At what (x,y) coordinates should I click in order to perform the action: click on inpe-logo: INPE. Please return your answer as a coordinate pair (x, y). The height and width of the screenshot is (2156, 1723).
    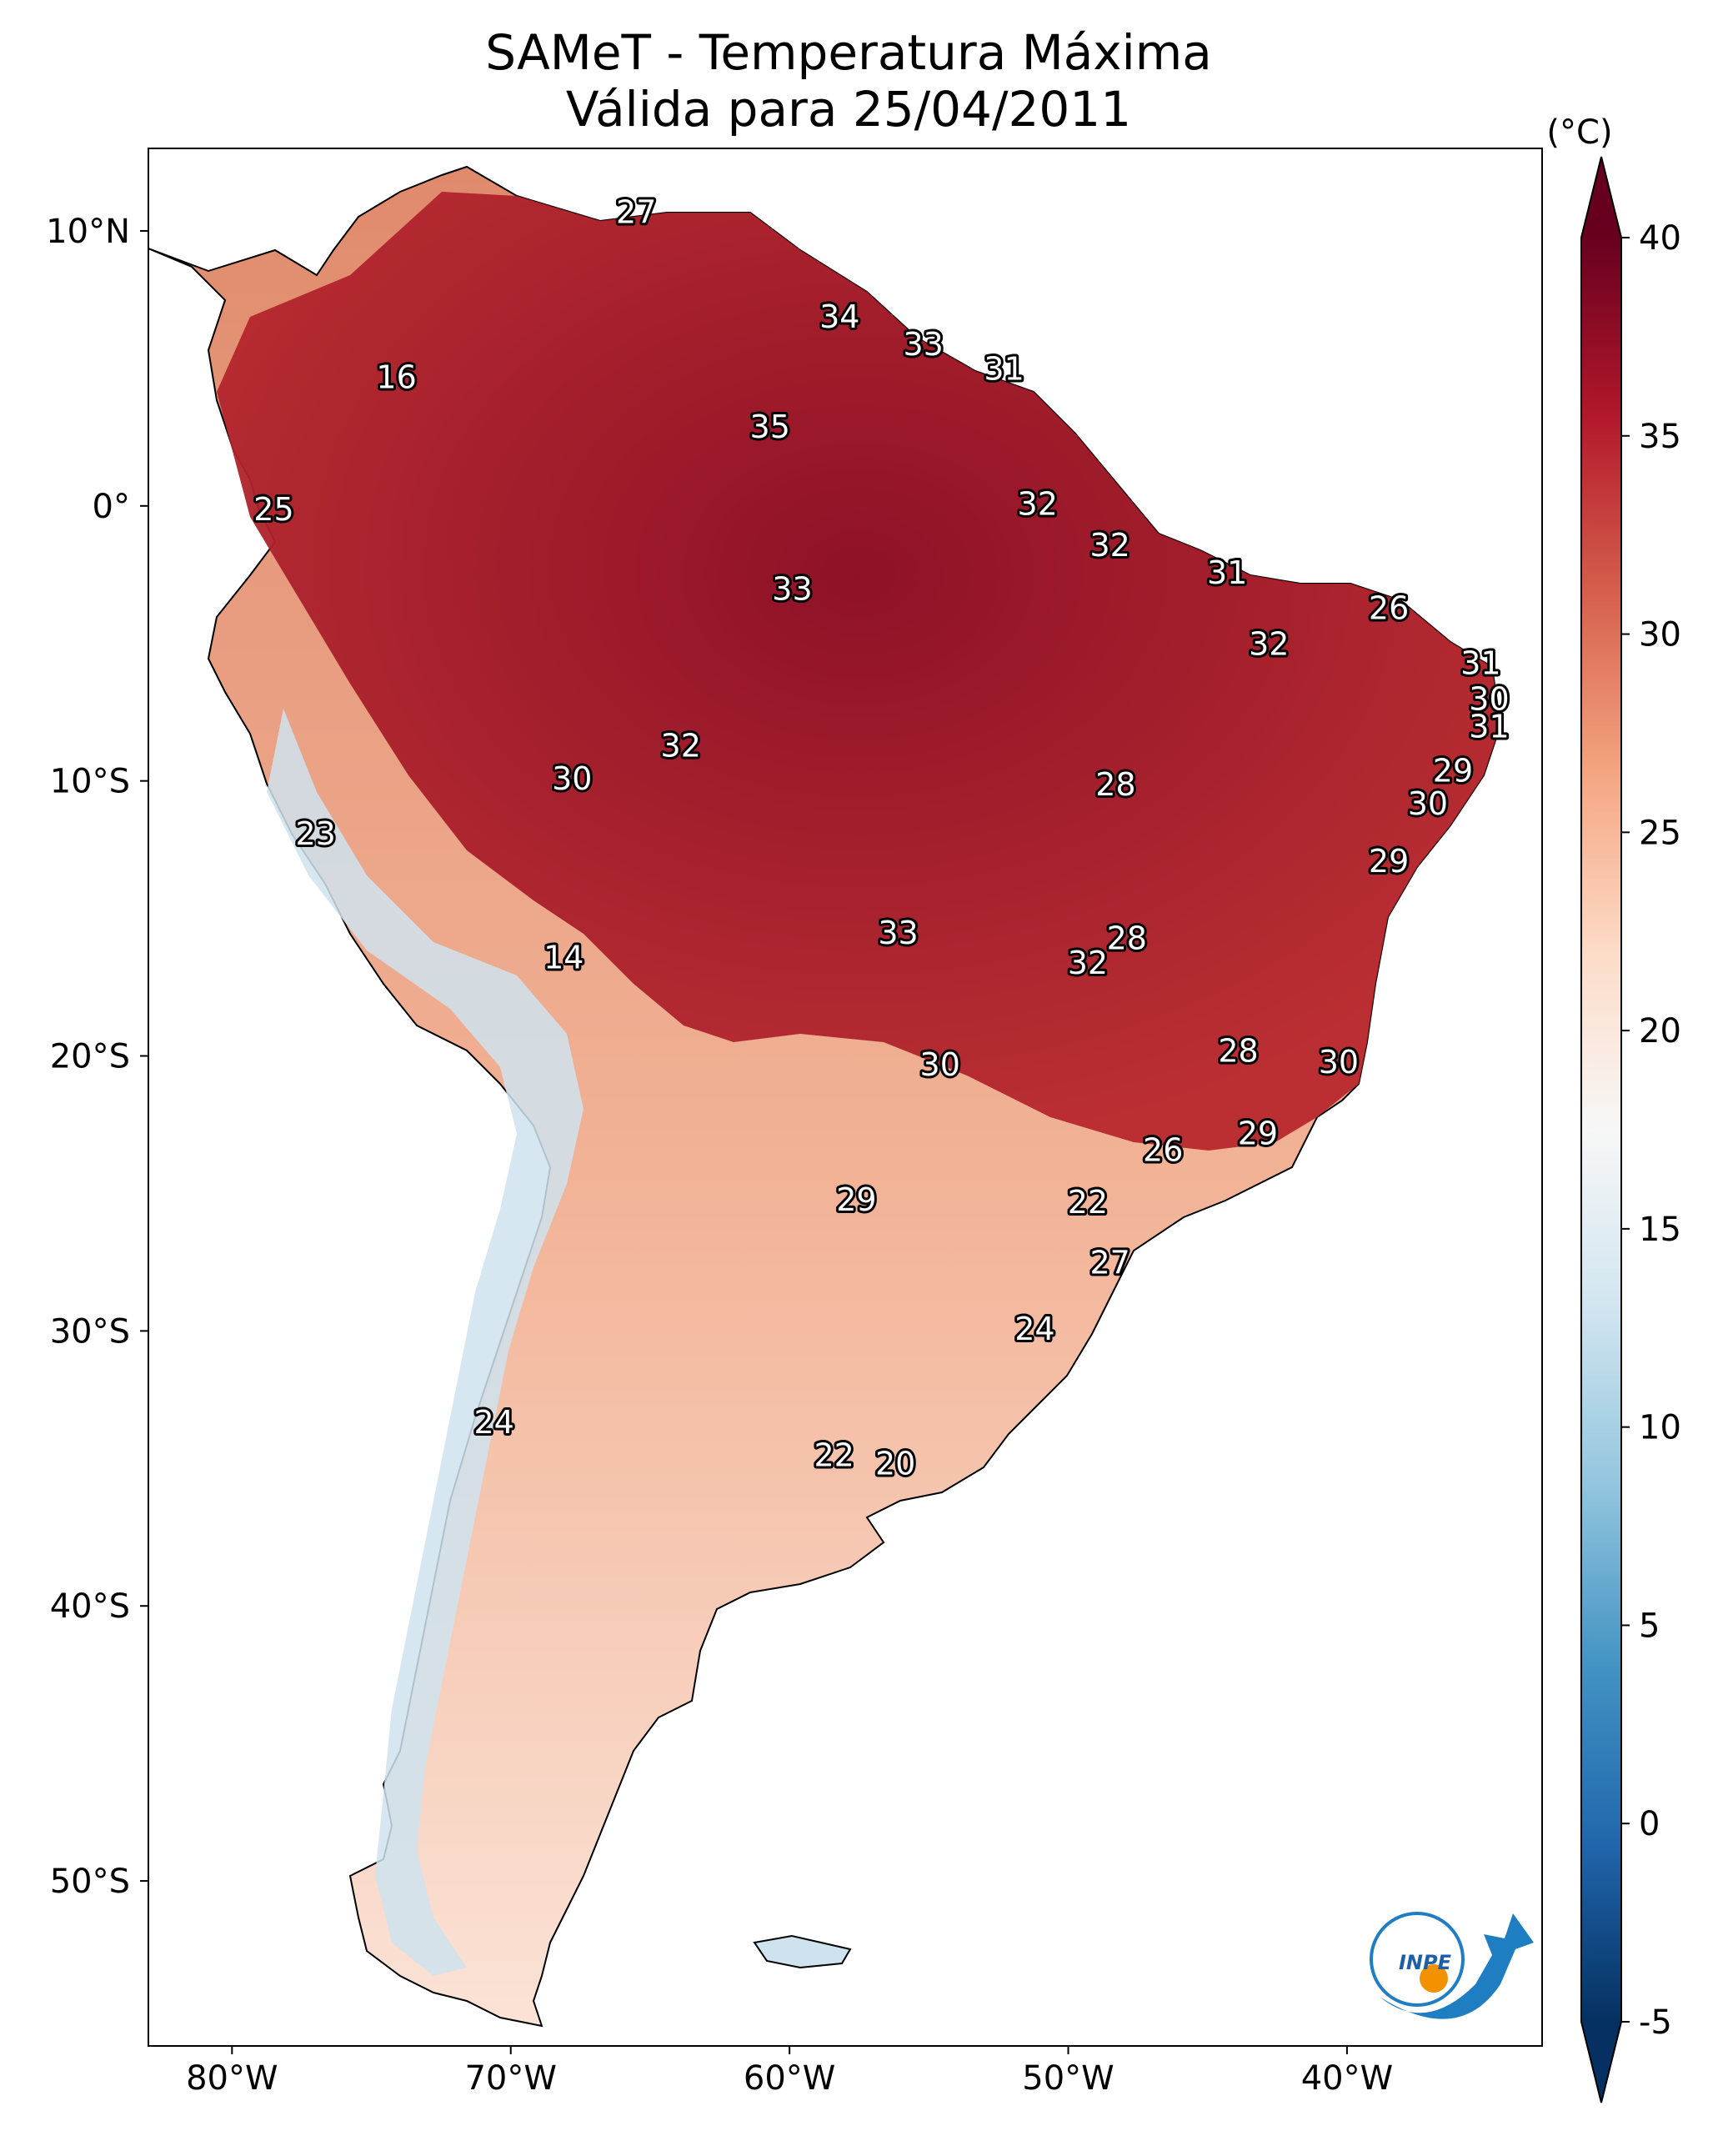
    Looking at the image, I should click on (1452, 1965).